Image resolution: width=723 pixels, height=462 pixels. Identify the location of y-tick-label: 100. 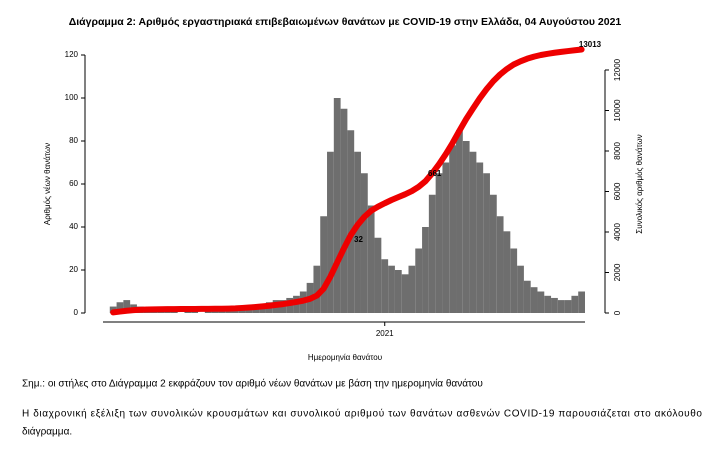
(72, 97).